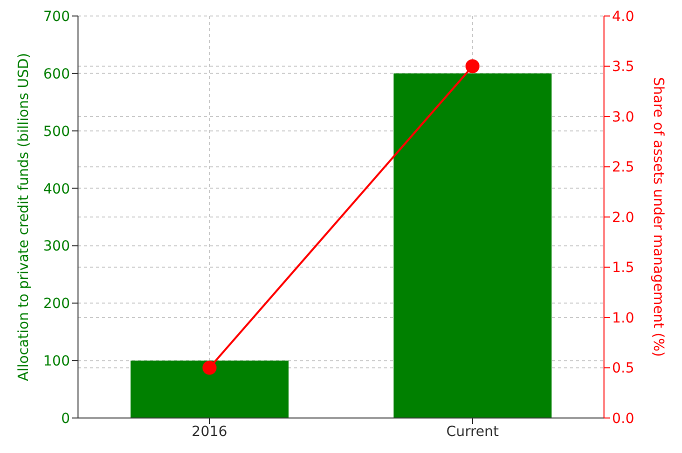  What do you see at coordinates (56, 304) in the screenshot?
I see `y-tick-label: 200` at bounding box center [56, 304].